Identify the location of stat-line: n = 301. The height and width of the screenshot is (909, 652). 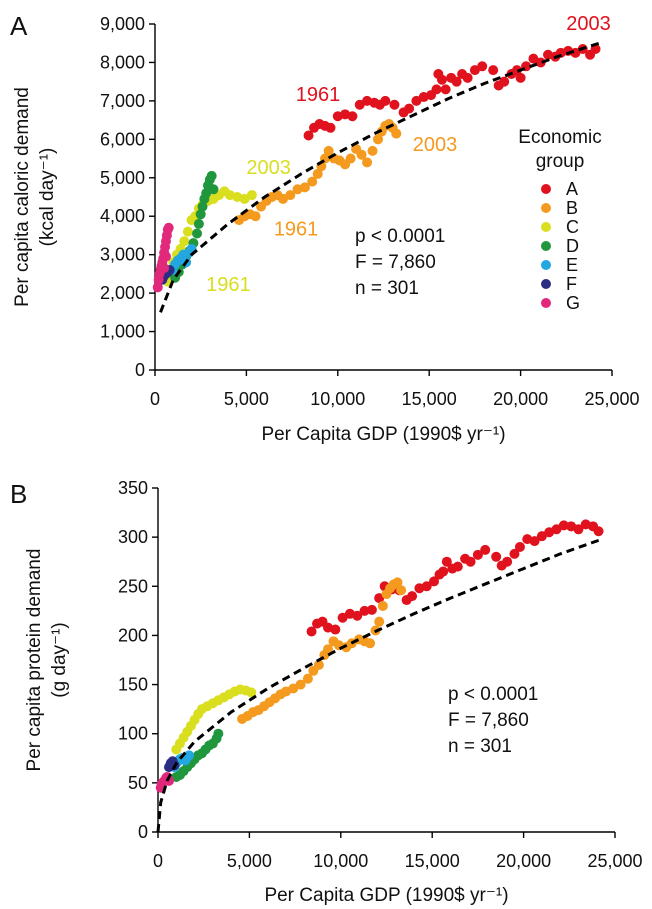
(387, 288).